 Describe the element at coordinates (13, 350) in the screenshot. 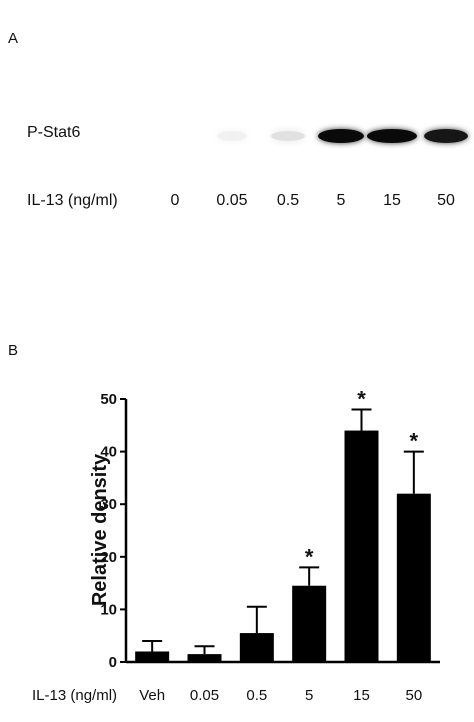

I see `panel-b-letter: B` at that location.